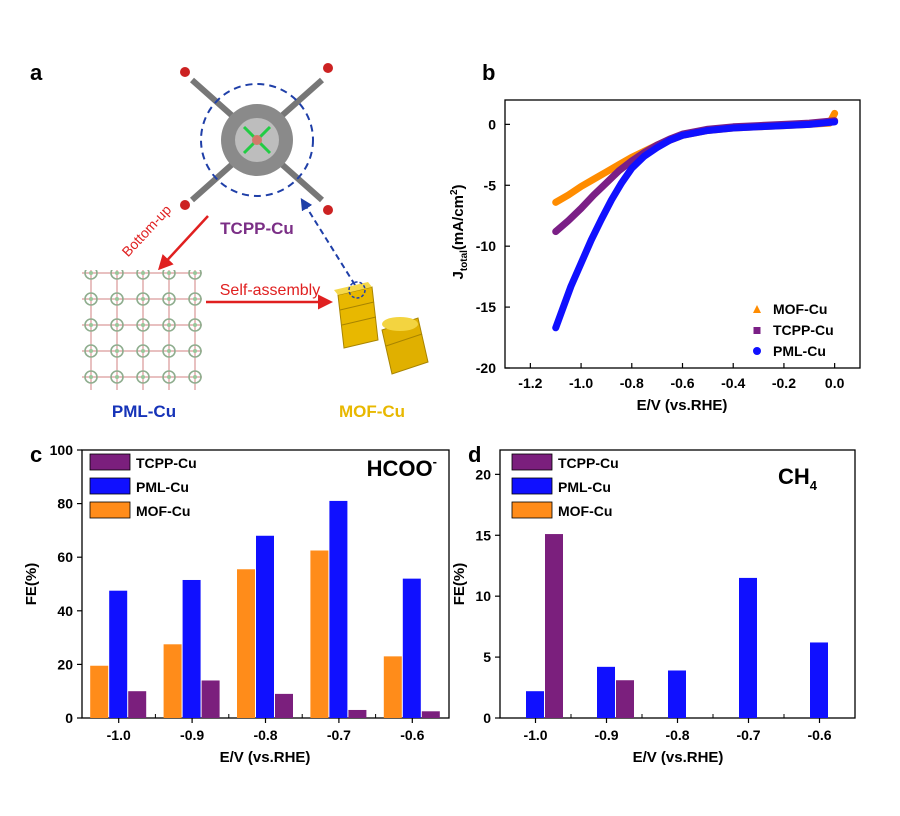 This screenshot has width=900, height=816. What do you see at coordinates (757, 351) in the screenshot?
I see `legend-circle-icon` at bounding box center [757, 351].